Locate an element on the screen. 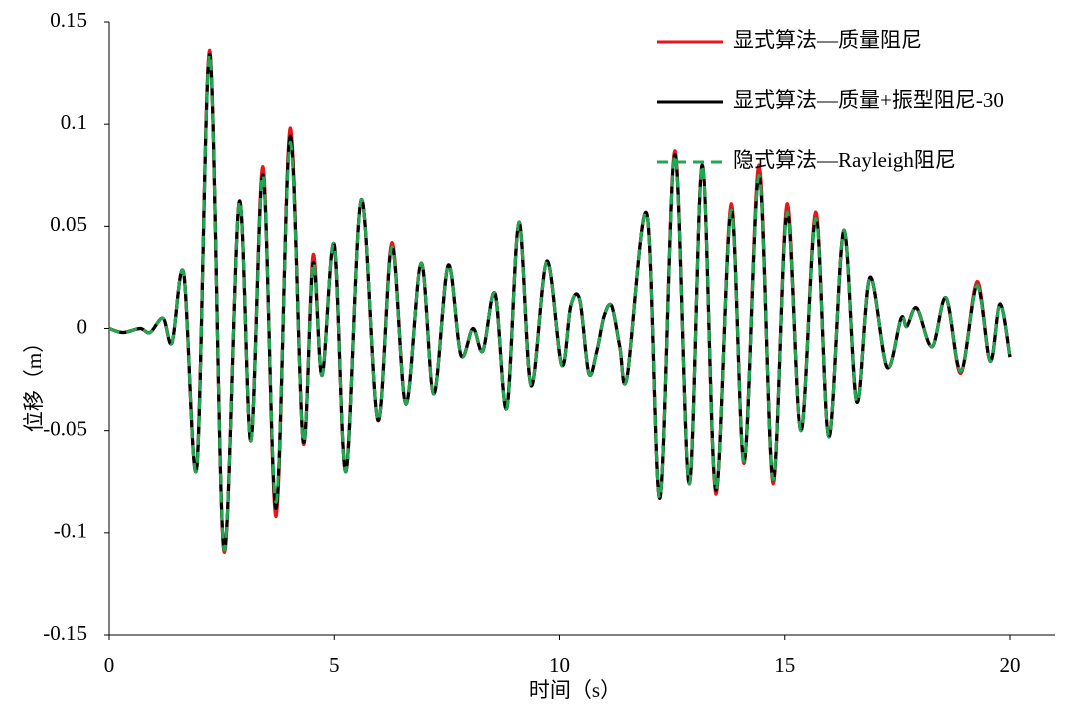 The height and width of the screenshot is (716, 1078). legend-label: 显式算法—质量+振型阻尼-30 is located at coordinates (868, 100).